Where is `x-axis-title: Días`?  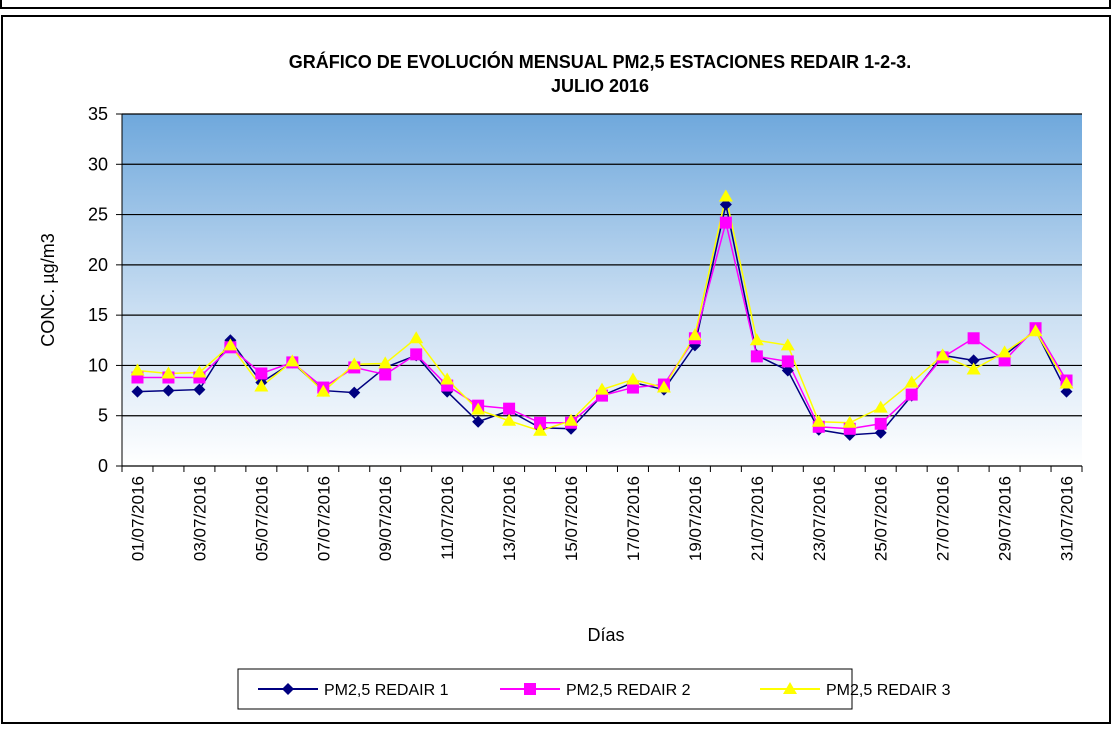
x-axis-title: Días is located at coordinates (605, 635).